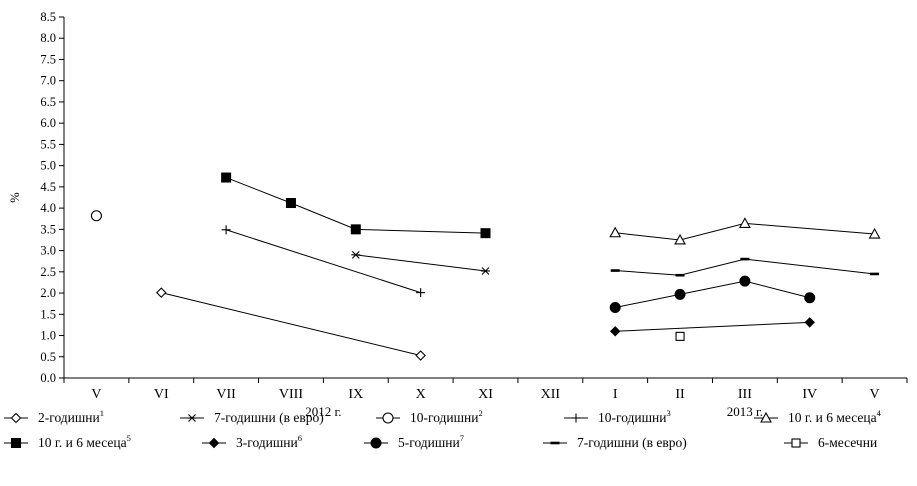 This screenshot has height=486, width=917. I want to click on legend-item: 10 г. и 6 месеца5, so click(67, 441).